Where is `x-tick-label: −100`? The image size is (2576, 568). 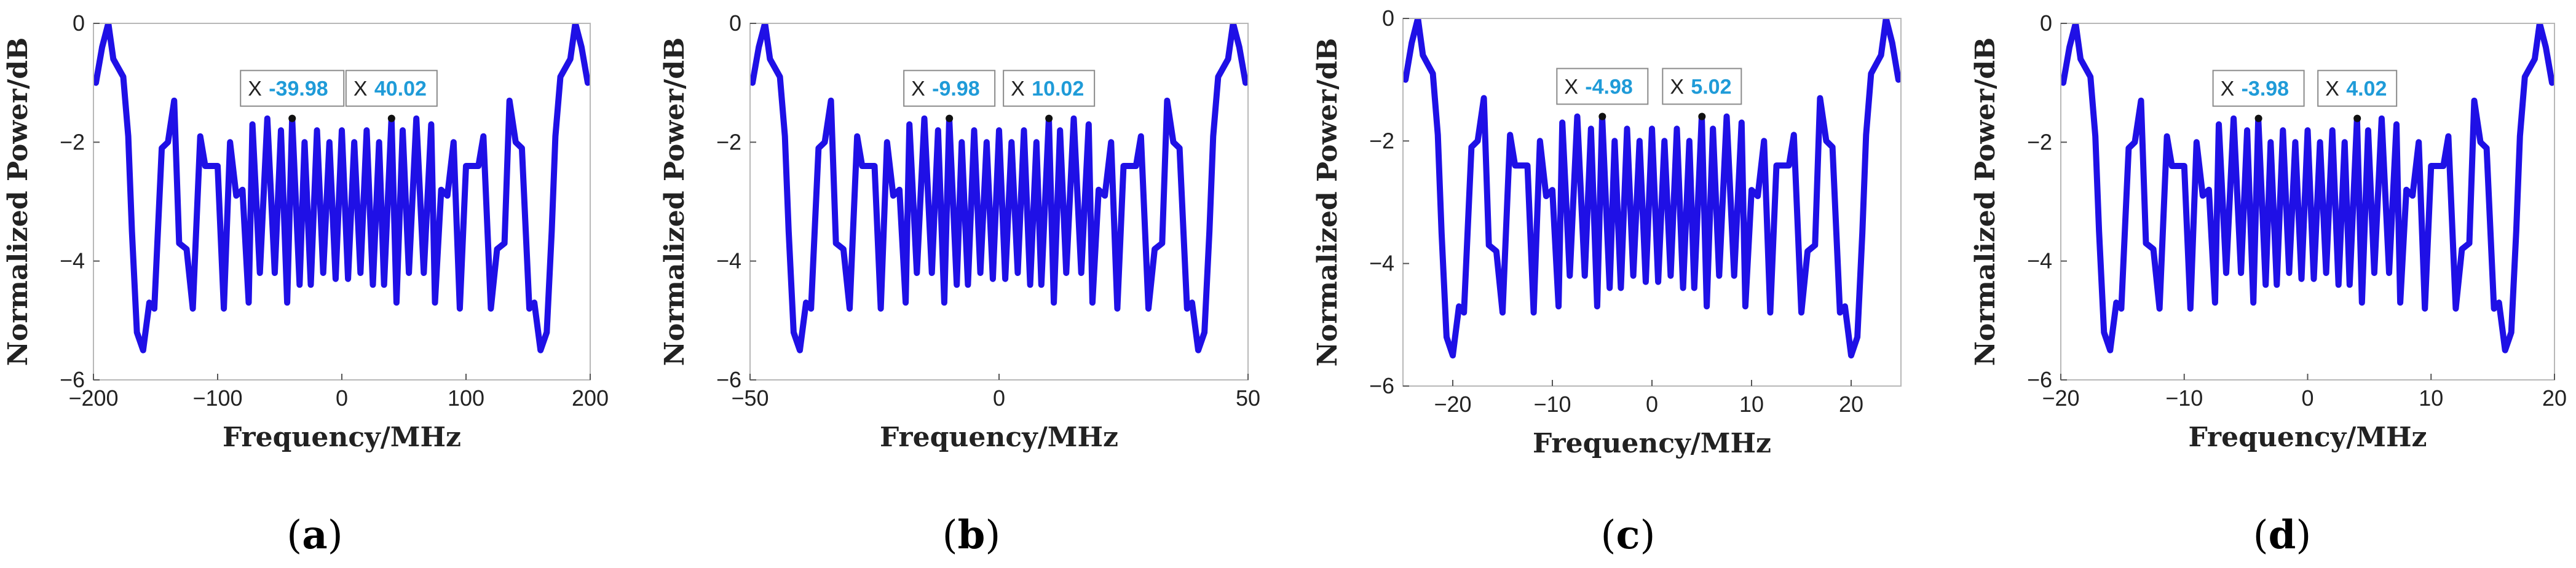
x-tick-label: −100 is located at coordinates (217, 398).